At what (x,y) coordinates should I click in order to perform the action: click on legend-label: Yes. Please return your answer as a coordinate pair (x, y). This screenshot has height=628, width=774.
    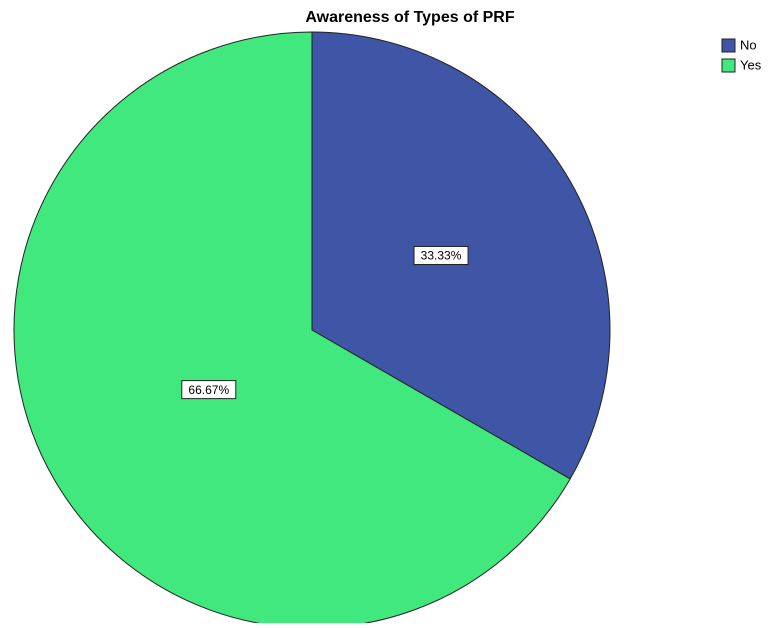
    Looking at the image, I should click on (751, 64).